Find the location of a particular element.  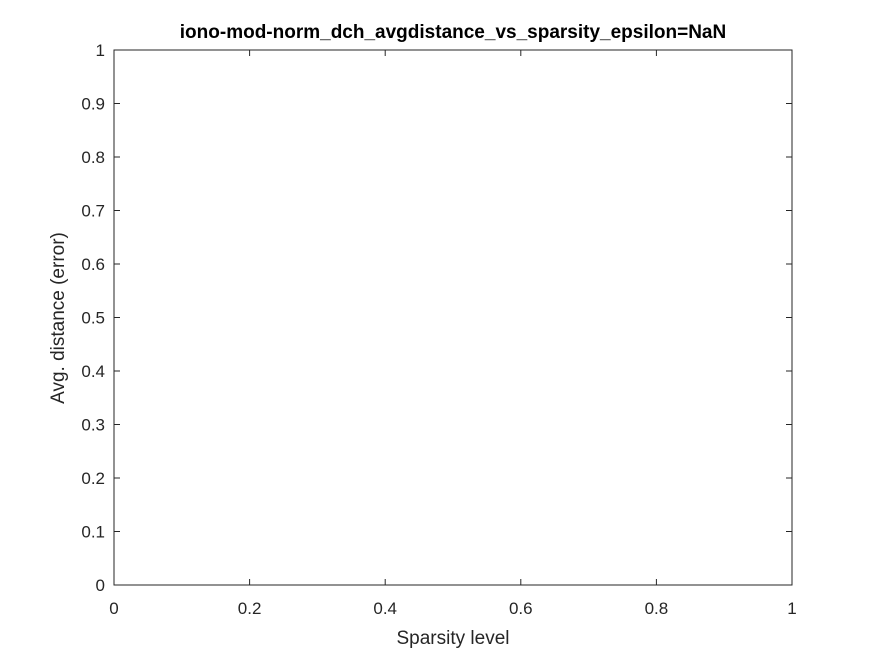

x-tick-label: 0.8 is located at coordinates (657, 608).